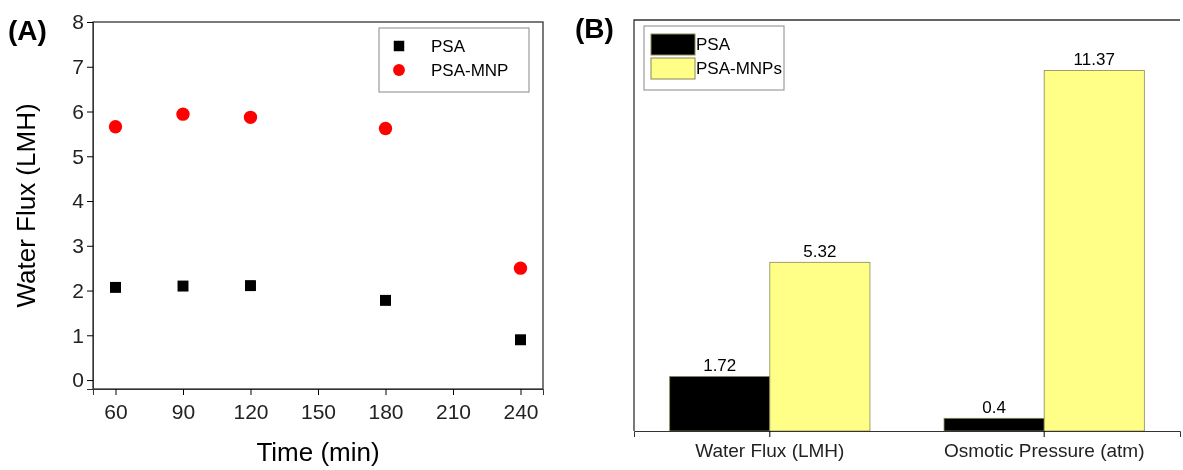 The image size is (1183, 470). I want to click on x-axis-title: Time (min), so click(318, 452).